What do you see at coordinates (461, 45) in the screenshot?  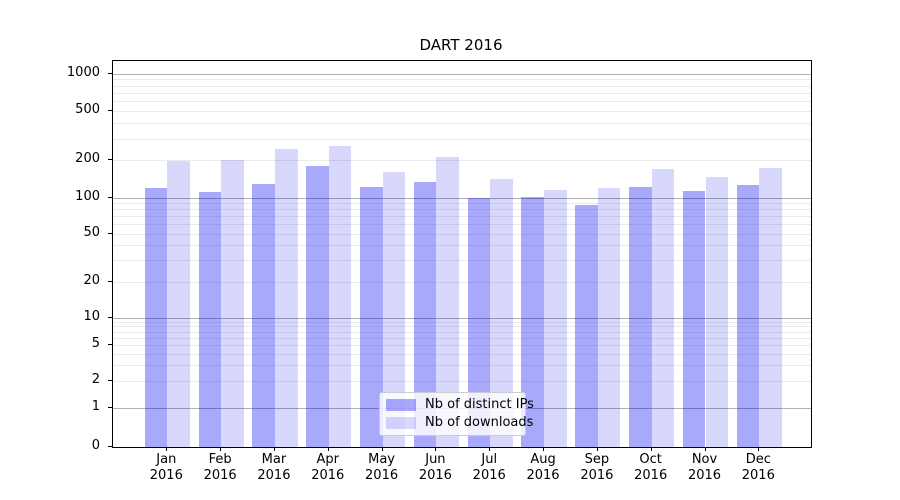 I see `chart-title: DART 2016` at bounding box center [461, 45].